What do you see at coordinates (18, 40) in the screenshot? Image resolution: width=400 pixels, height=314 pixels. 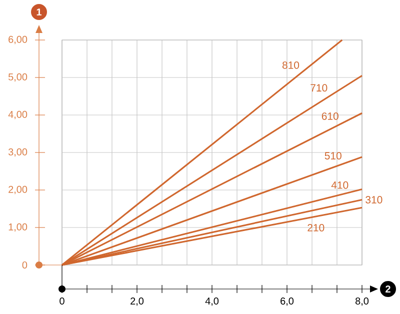 I see `y-tick-label: 6,00` at bounding box center [18, 40].